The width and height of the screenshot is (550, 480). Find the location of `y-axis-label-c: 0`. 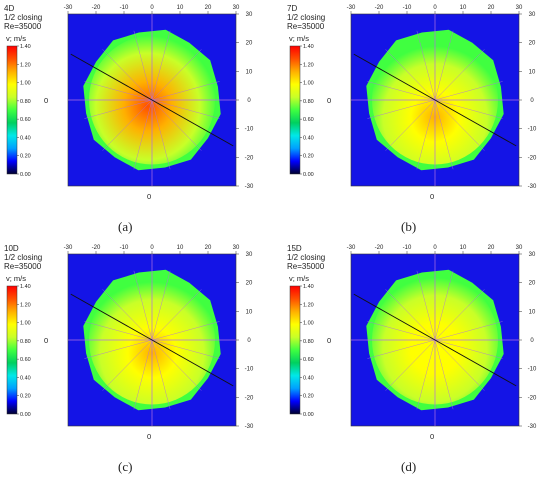

y-axis-label-c: 0 is located at coordinates (46, 340).